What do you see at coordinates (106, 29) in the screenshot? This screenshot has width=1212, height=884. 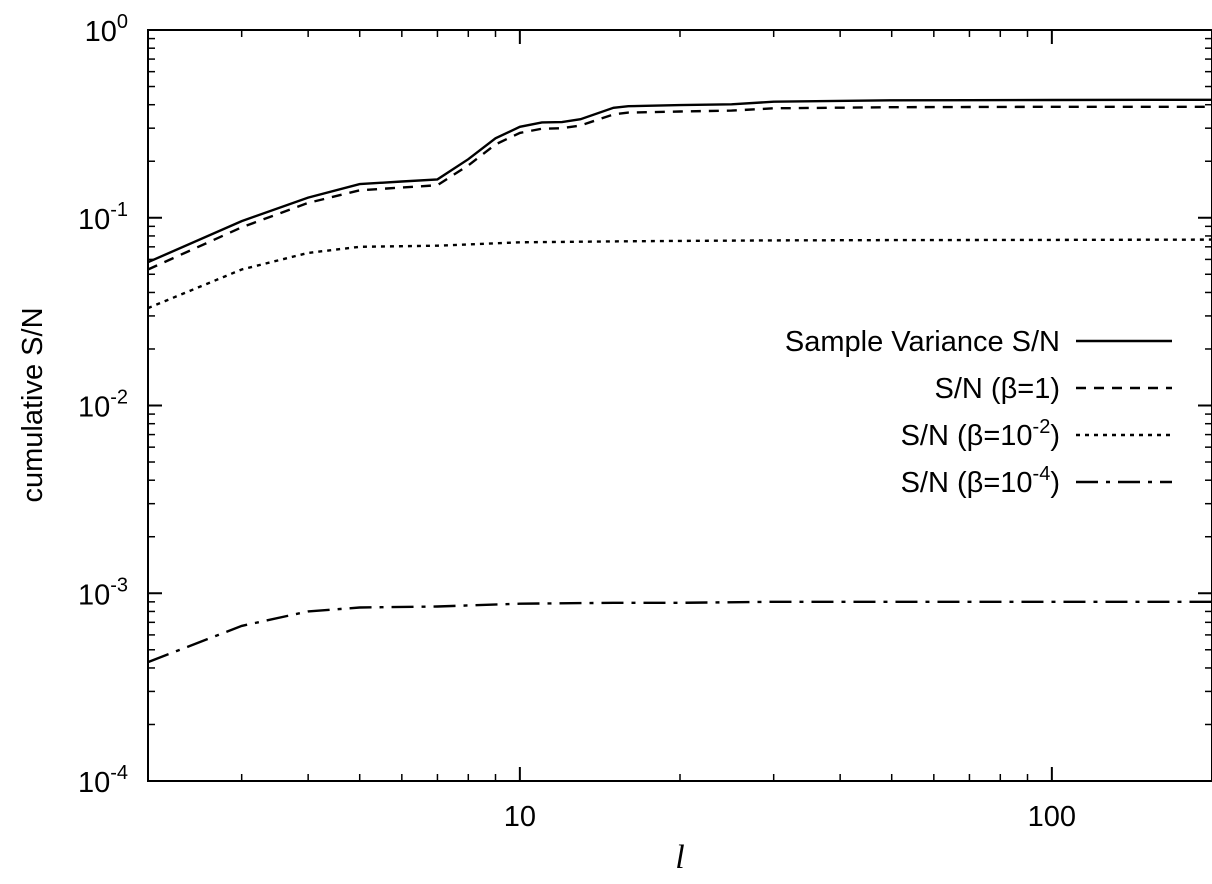 I see `y-tick-label: 10⁰` at bounding box center [106, 29].